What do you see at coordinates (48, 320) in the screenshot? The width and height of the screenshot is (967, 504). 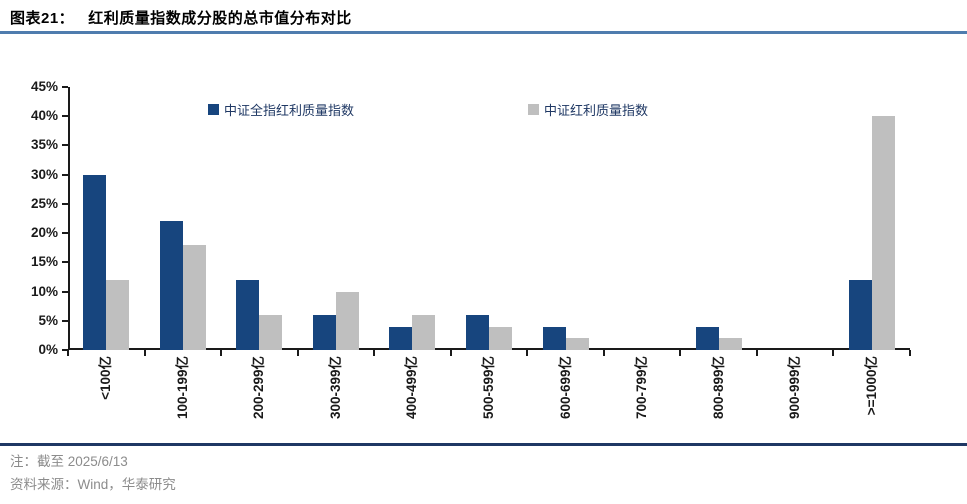 I see `y-tick-label-5: 5%` at bounding box center [48, 320].